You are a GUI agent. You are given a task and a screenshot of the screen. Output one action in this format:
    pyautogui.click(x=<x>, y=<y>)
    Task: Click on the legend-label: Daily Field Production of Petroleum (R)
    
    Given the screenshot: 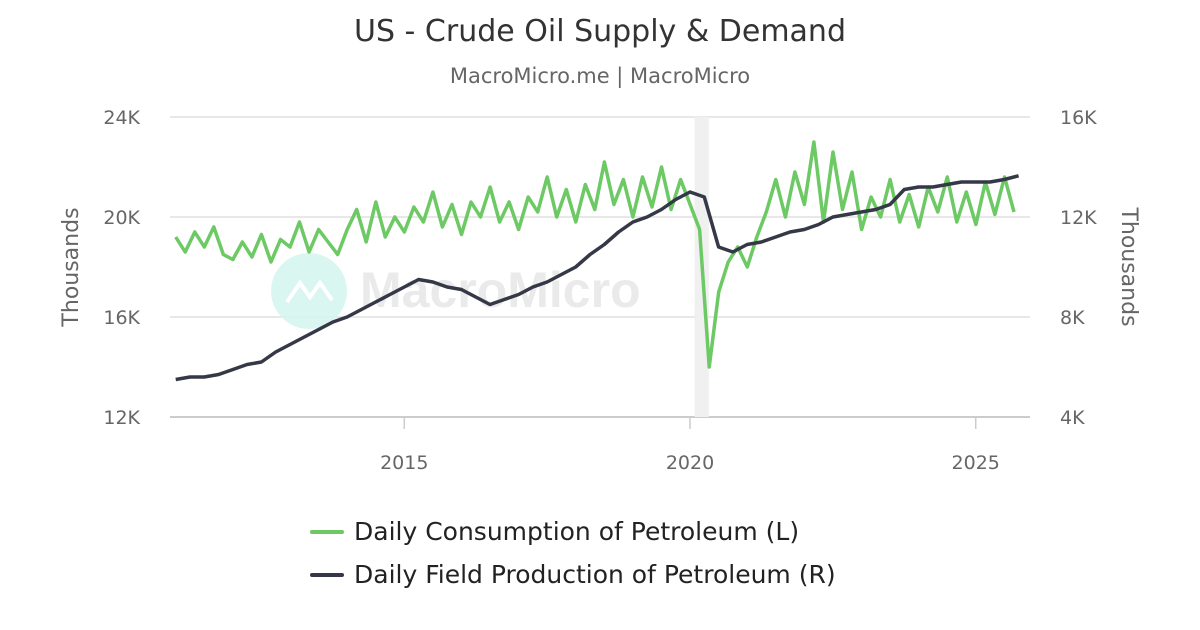 What is the action you would take?
    pyautogui.click(x=595, y=574)
    